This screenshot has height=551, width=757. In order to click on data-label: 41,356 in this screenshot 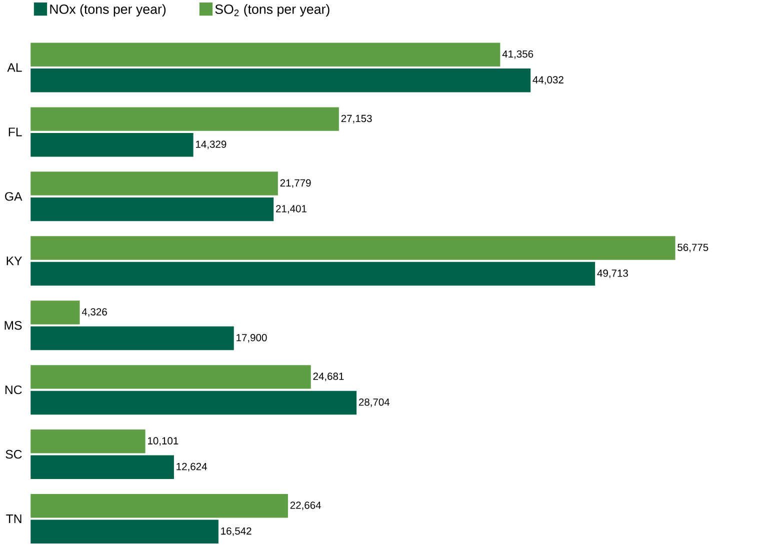, I will do `click(518, 54)`.